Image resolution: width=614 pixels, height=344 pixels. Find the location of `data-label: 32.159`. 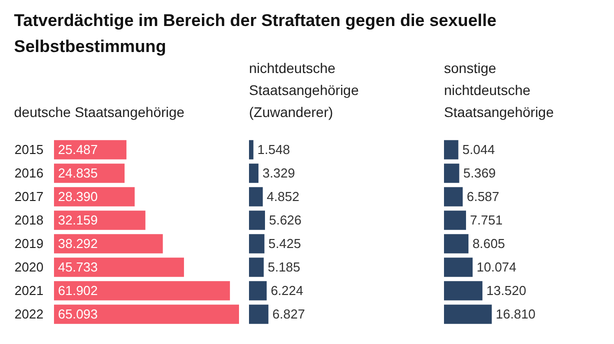

data-label: 32.159 is located at coordinates (78, 220).